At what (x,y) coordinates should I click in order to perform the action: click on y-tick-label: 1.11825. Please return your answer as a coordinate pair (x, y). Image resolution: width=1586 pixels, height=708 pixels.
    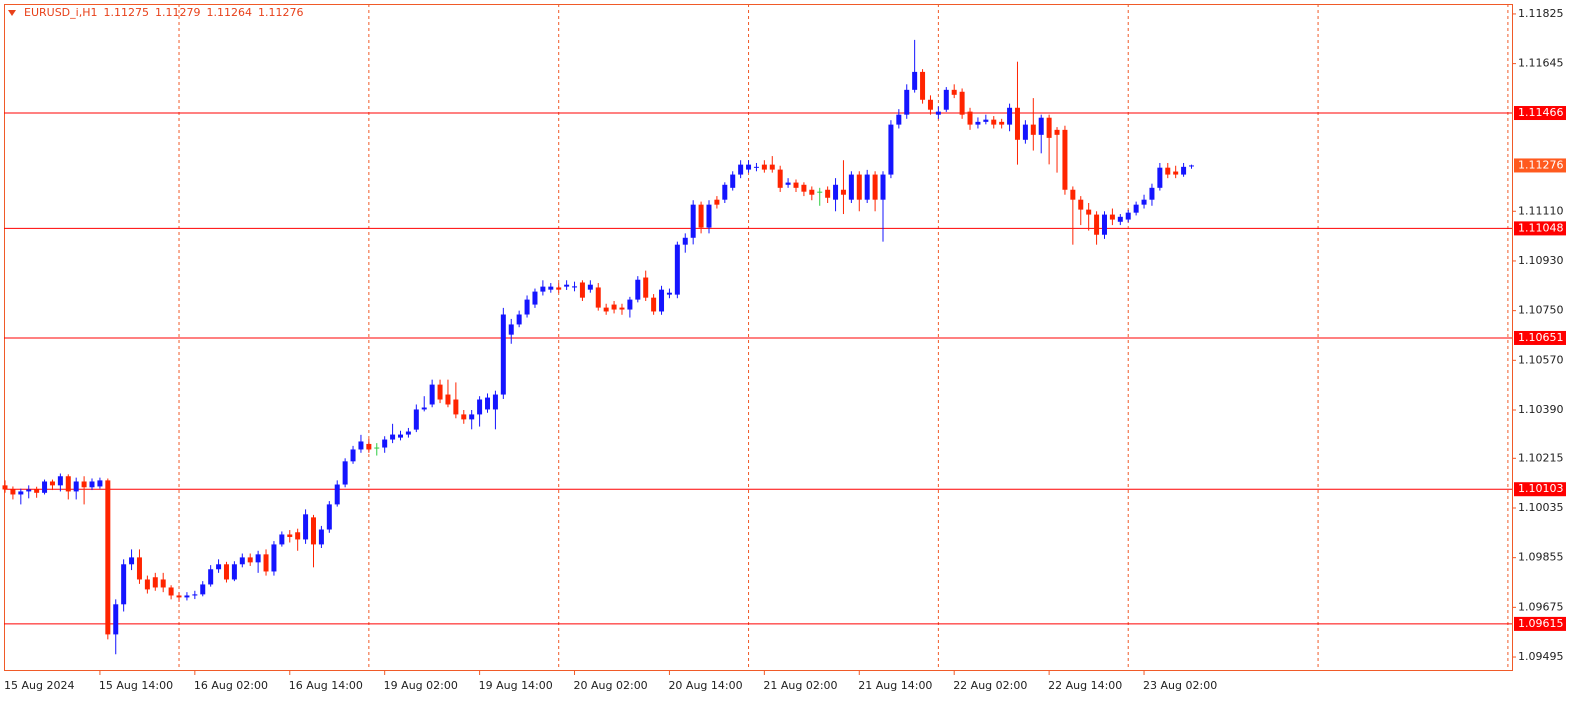
    Looking at the image, I should click on (1541, 13).